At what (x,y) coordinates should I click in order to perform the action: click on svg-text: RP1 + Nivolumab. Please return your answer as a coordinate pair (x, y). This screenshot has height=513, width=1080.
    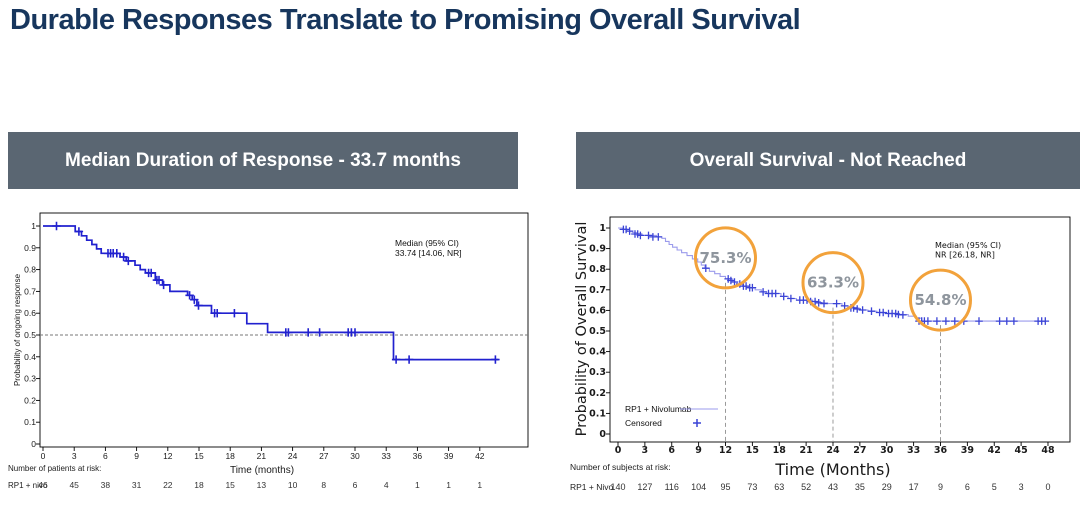
    Looking at the image, I should click on (658, 409).